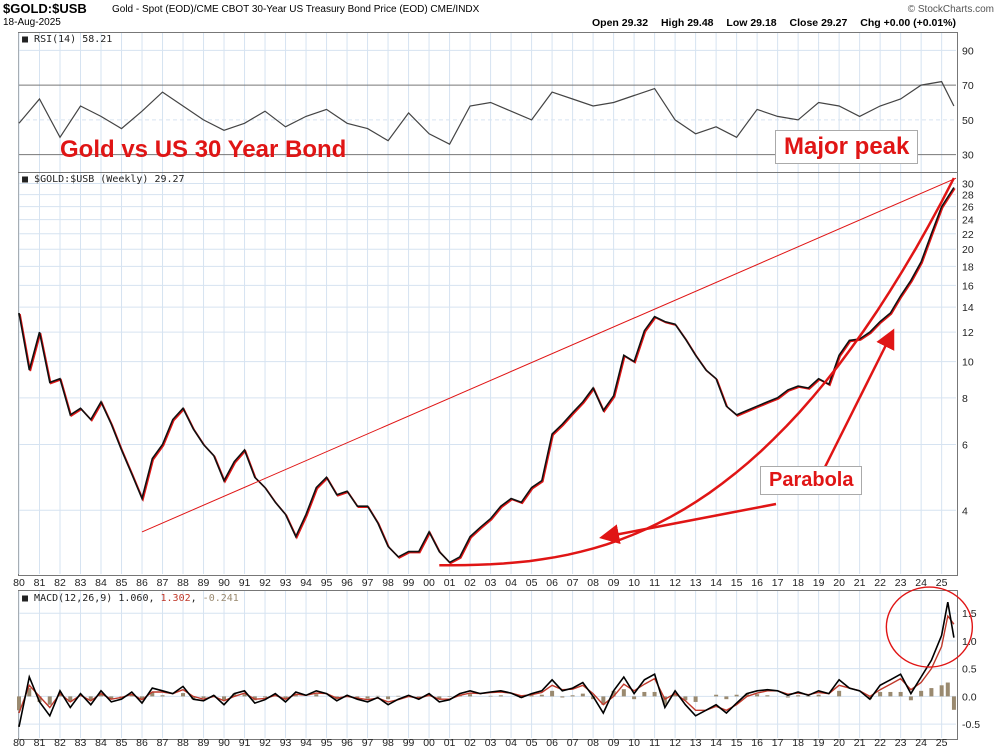  What do you see at coordinates (491, 583) in the screenshot?
I see `x-tick-label: 03` at bounding box center [491, 583].